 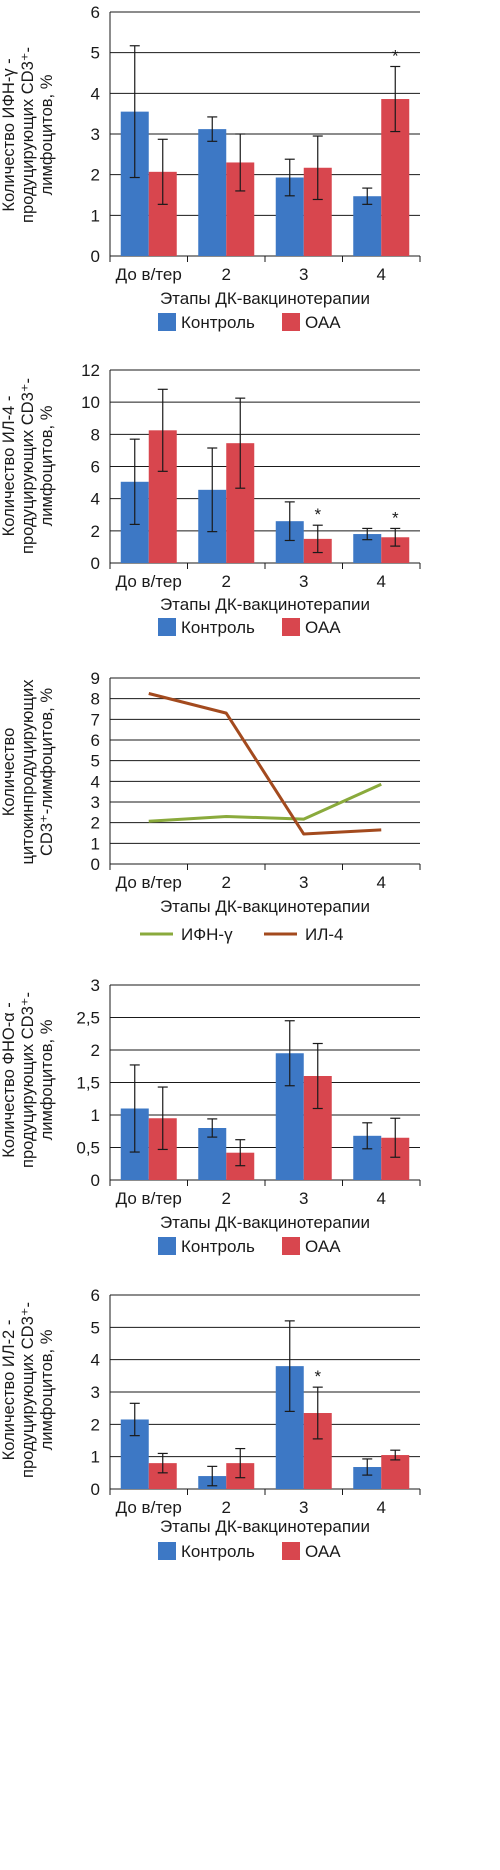 I want to click on y-axis-title-line: цитокинпродуцирующих, so click(x=28, y=772).